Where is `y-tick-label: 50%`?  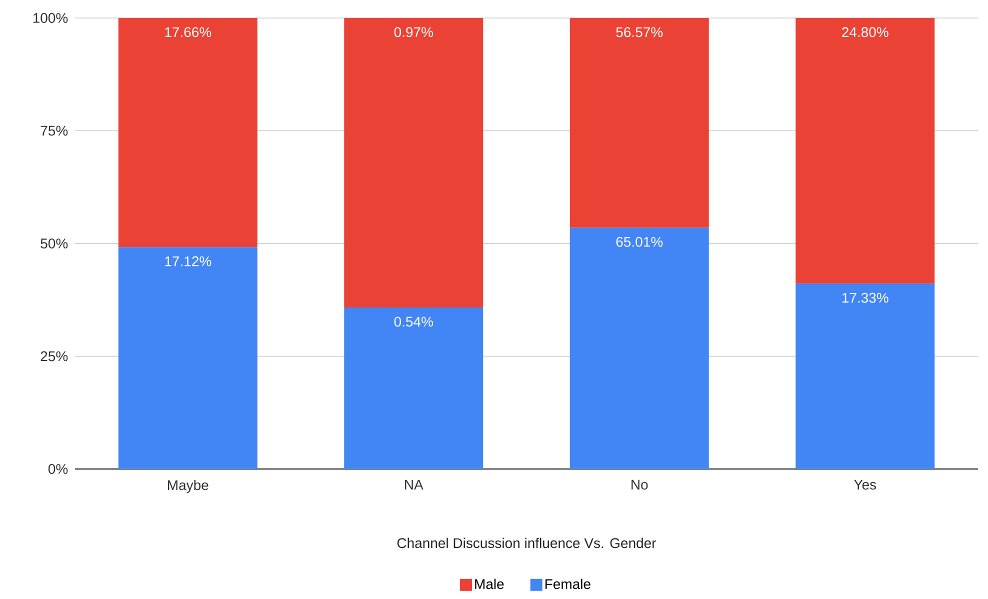 y-tick-label: 50% is located at coordinates (54, 243).